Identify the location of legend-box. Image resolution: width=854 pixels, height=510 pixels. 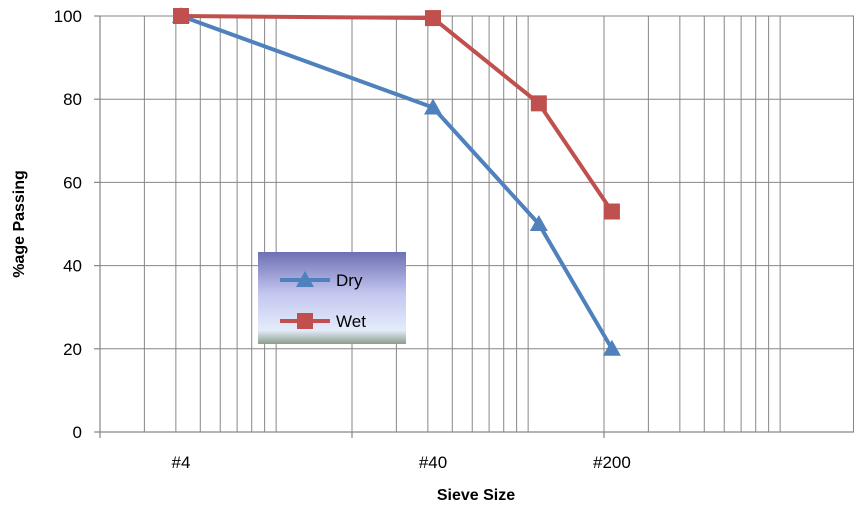
(332, 298).